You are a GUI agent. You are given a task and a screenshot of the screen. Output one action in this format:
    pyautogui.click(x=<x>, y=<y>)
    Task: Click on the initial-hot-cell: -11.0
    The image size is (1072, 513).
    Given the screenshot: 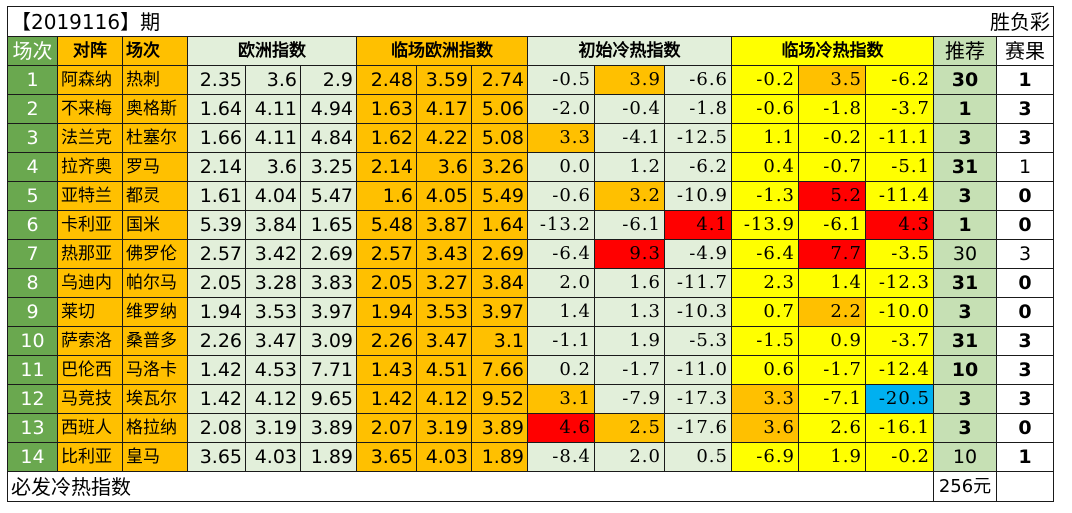 What is the action you would take?
    pyautogui.click(x=698, y=370)
    